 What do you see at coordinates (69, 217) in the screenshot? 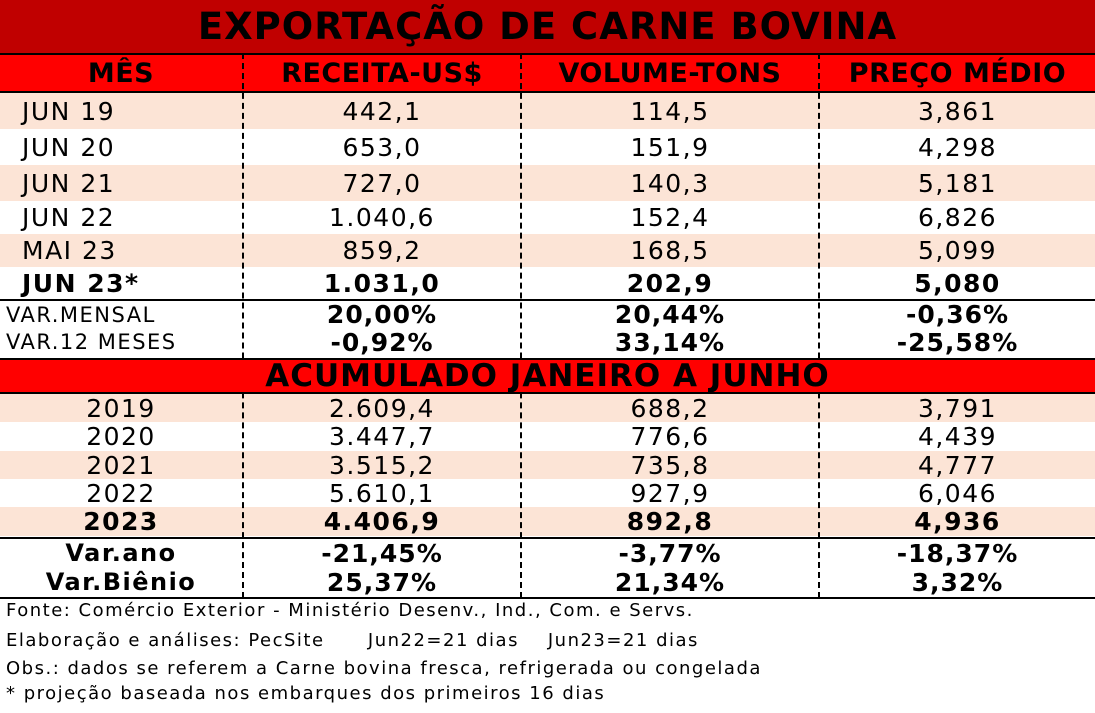
I see `cell-mes: JUN 22` at bounding box center [69, 217].